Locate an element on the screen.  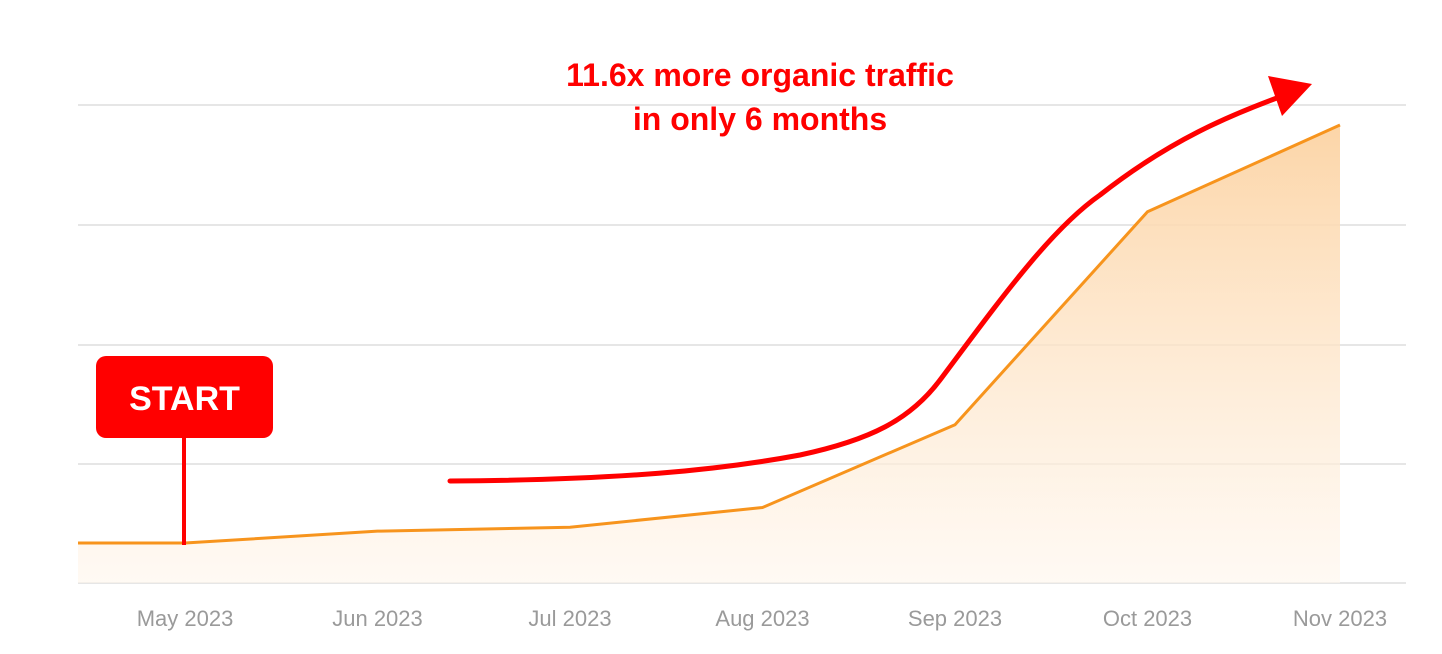
x-tick-label: Nov 2023 is located at coordinates (1340, 618).